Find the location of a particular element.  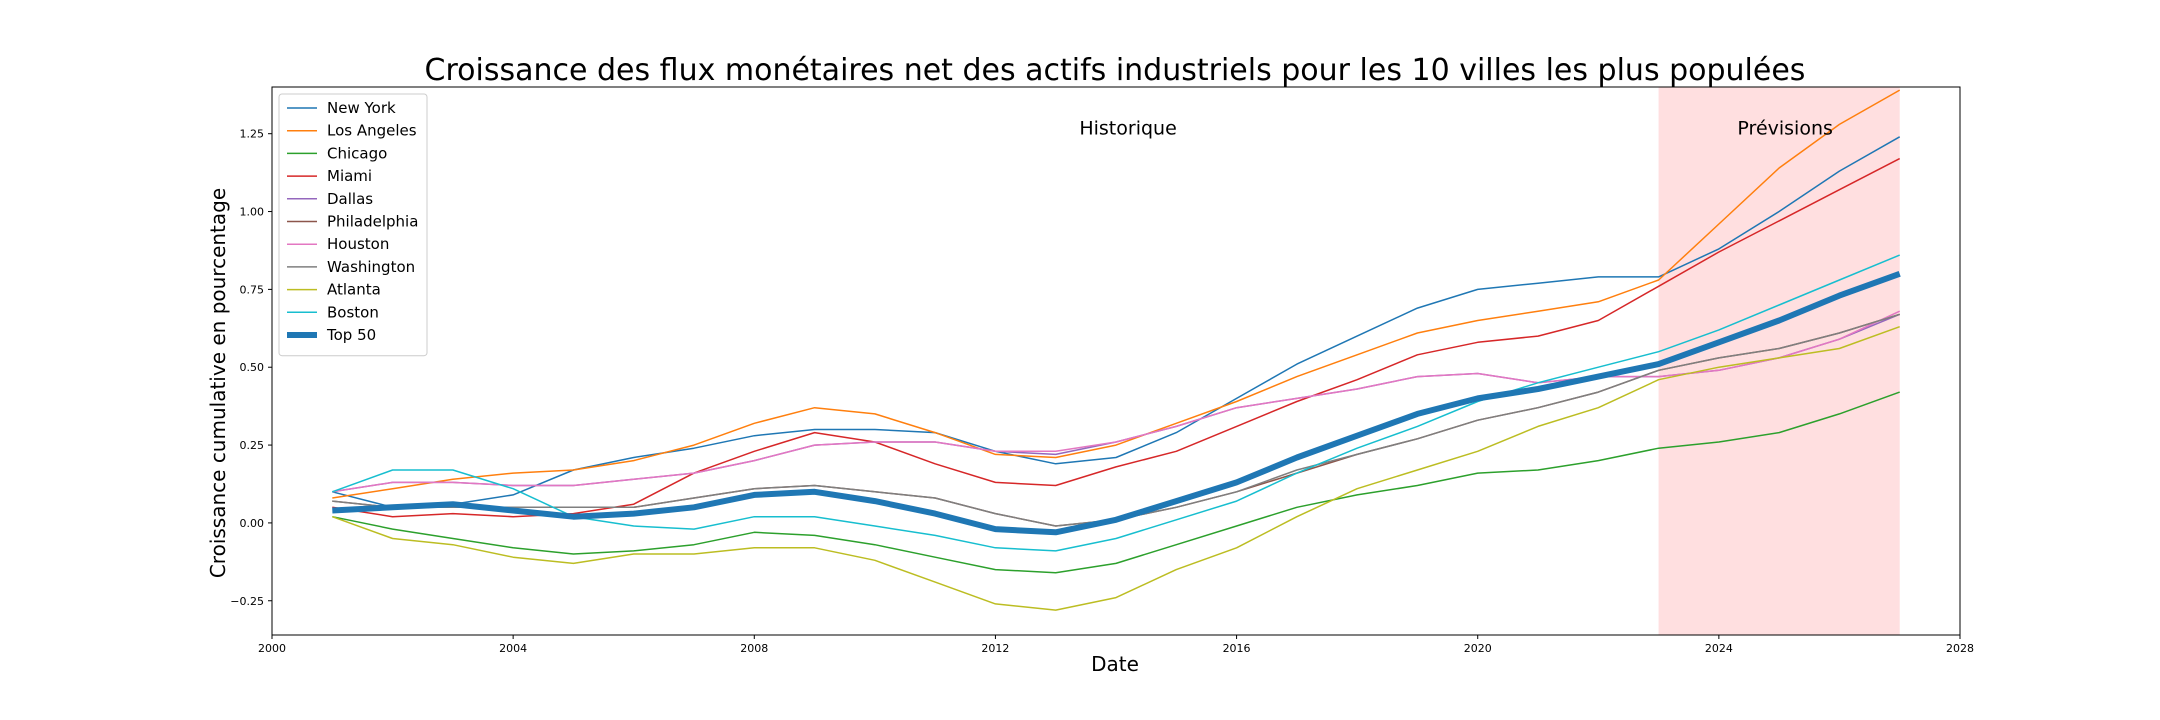

annotation-layer: Historique Prévisions is located at coordinates (1456, 128).